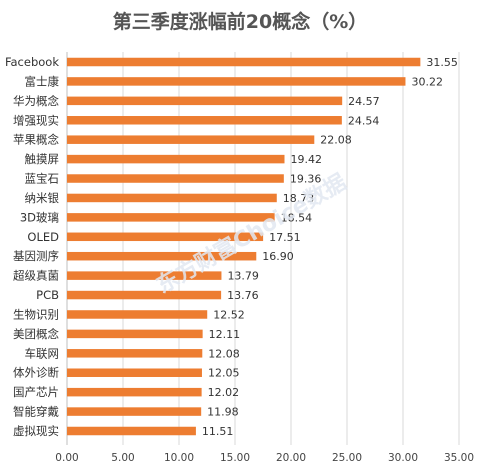 Image resolution: width=481 pixels, height=473 pixels. What do you see at coordinates (224, 353) in the screenshot?
I see `value-label: 12.08` at bounding box center [224, 353].